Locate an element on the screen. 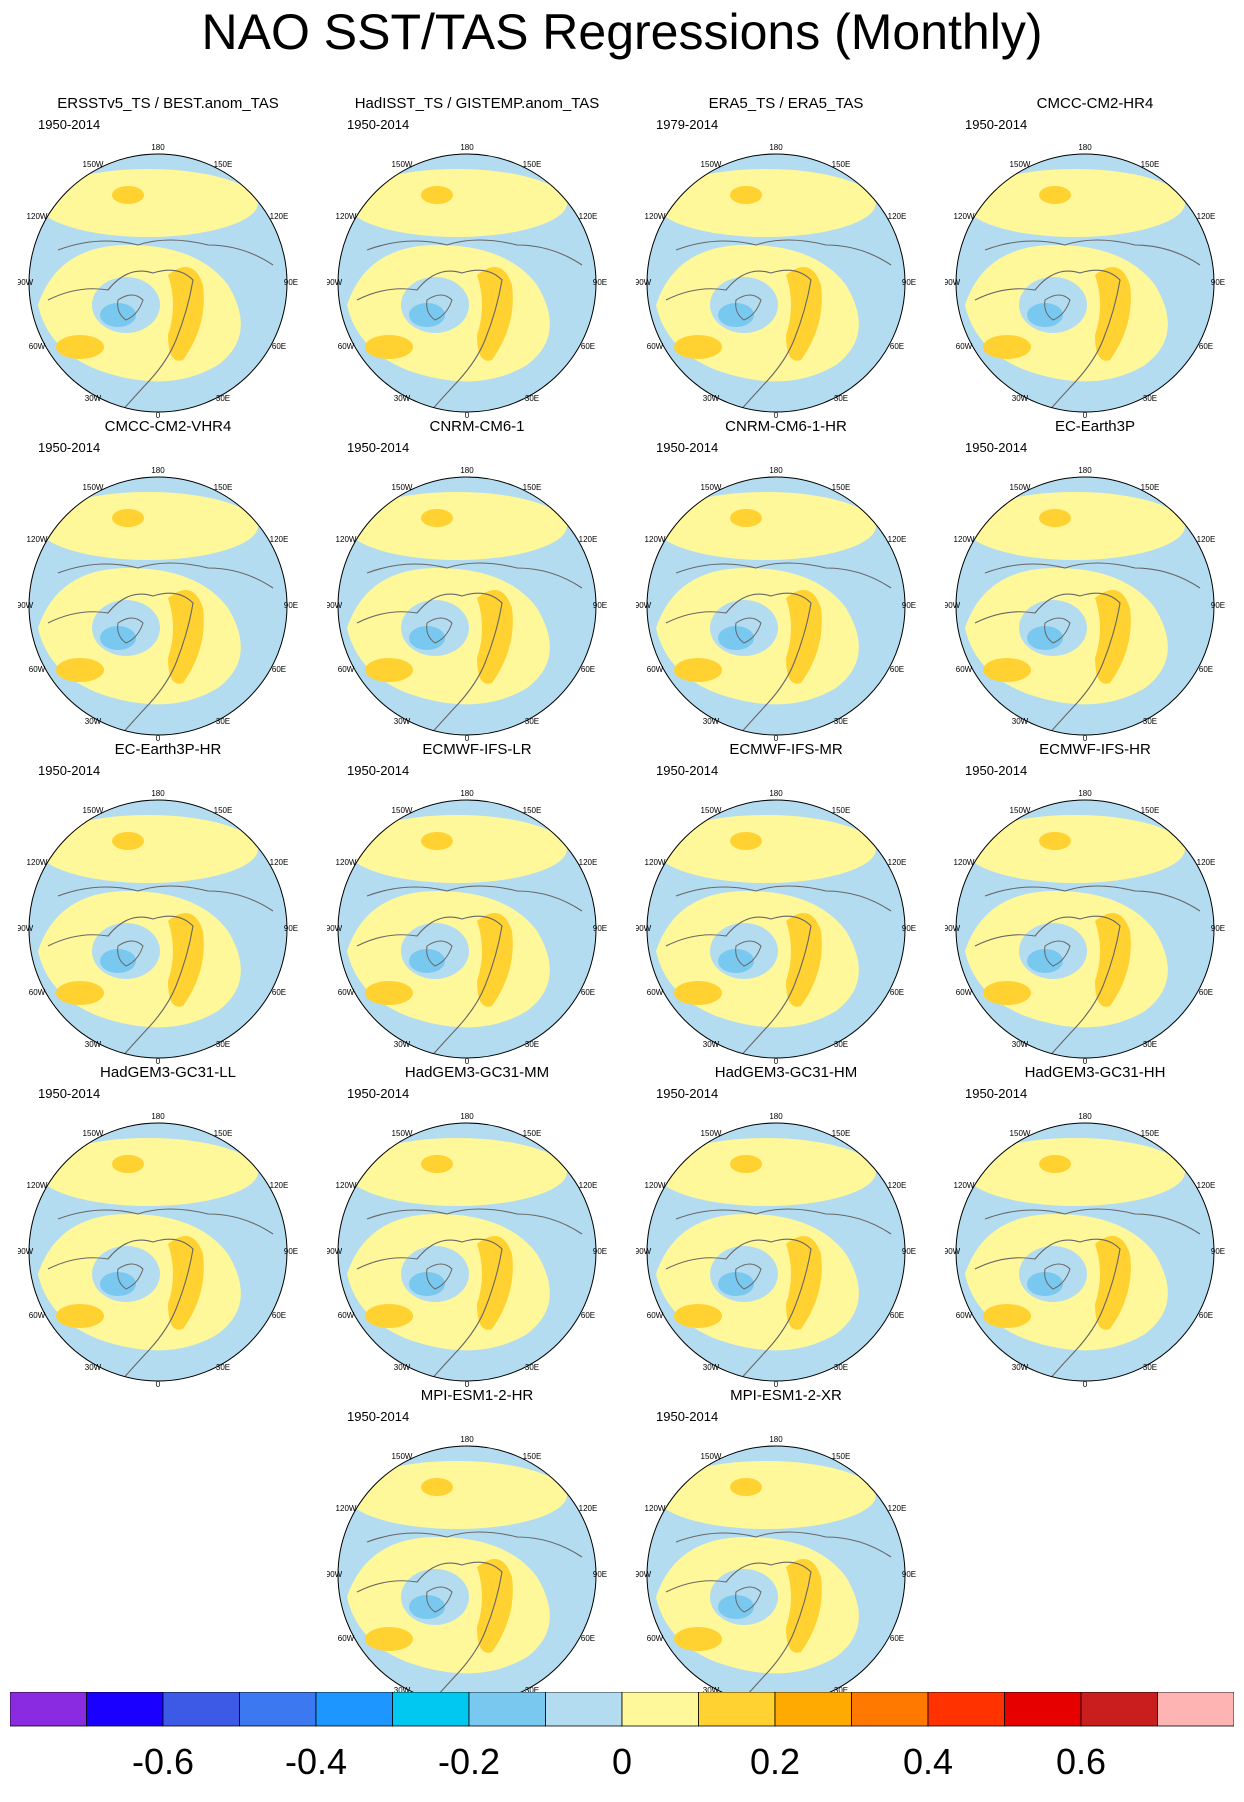  colorbar-tick-label: -0.2 is located at coordinates (469, 1761).